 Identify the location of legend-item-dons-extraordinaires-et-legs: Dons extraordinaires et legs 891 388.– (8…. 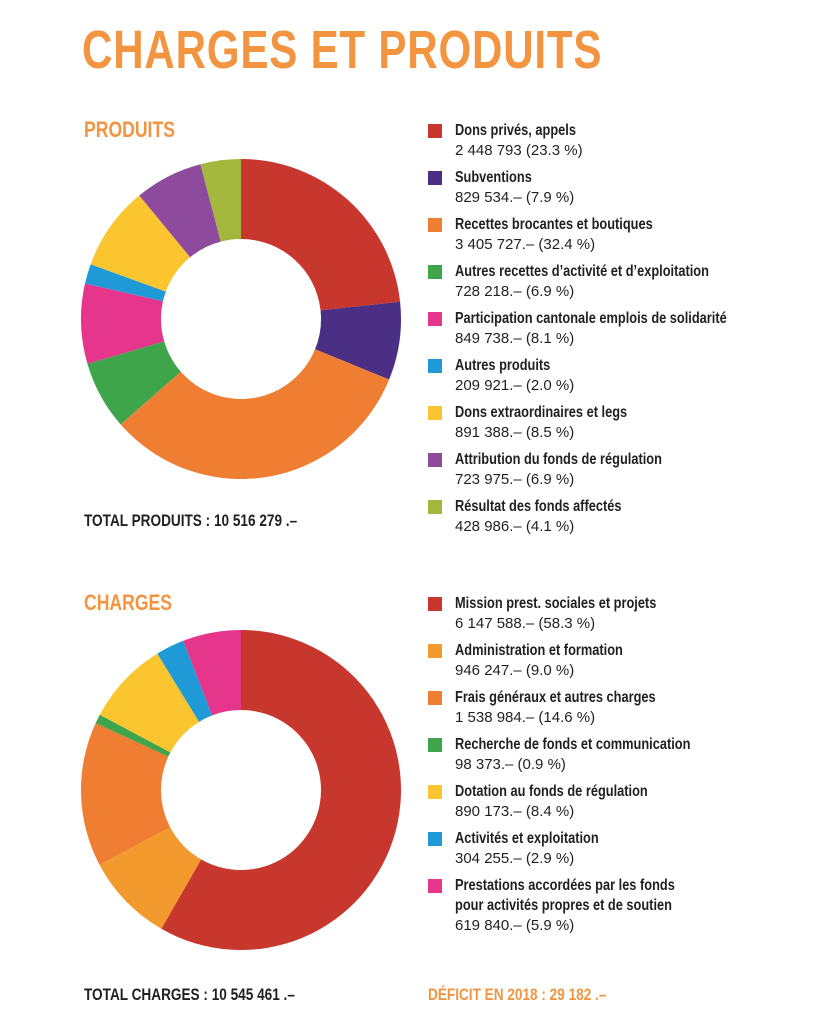
(618, 423).